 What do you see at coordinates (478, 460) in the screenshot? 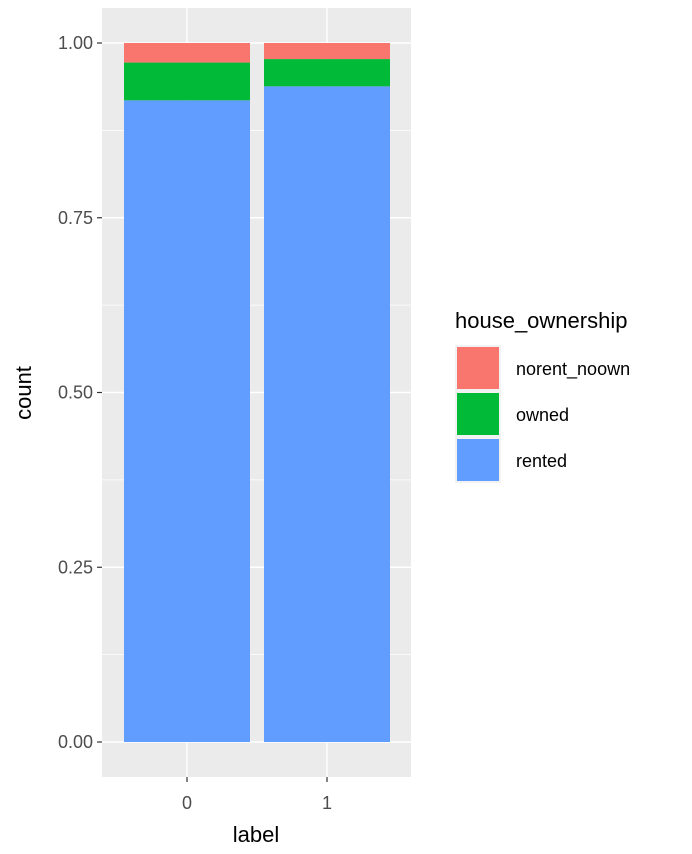
I see `legend-swatch-rented` at bounding box center [478, 460].